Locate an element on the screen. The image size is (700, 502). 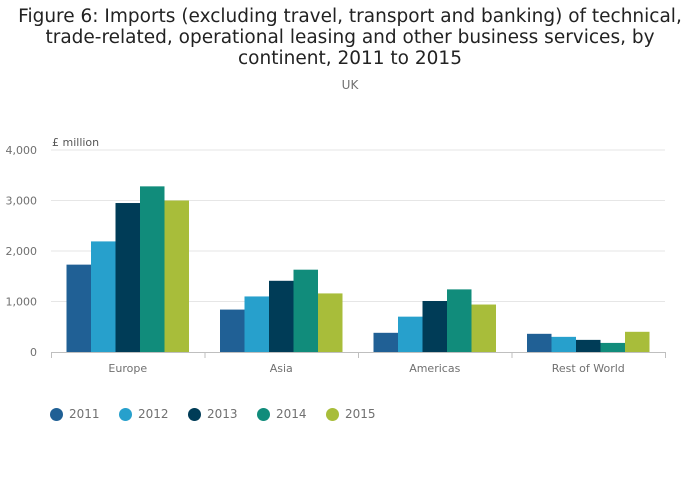
bar-2013-asia is located at coordinates (281, 316).